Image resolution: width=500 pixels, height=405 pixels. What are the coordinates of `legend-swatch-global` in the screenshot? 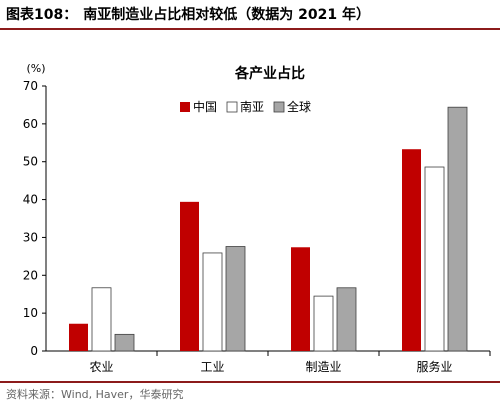 It's located at (279, 107).